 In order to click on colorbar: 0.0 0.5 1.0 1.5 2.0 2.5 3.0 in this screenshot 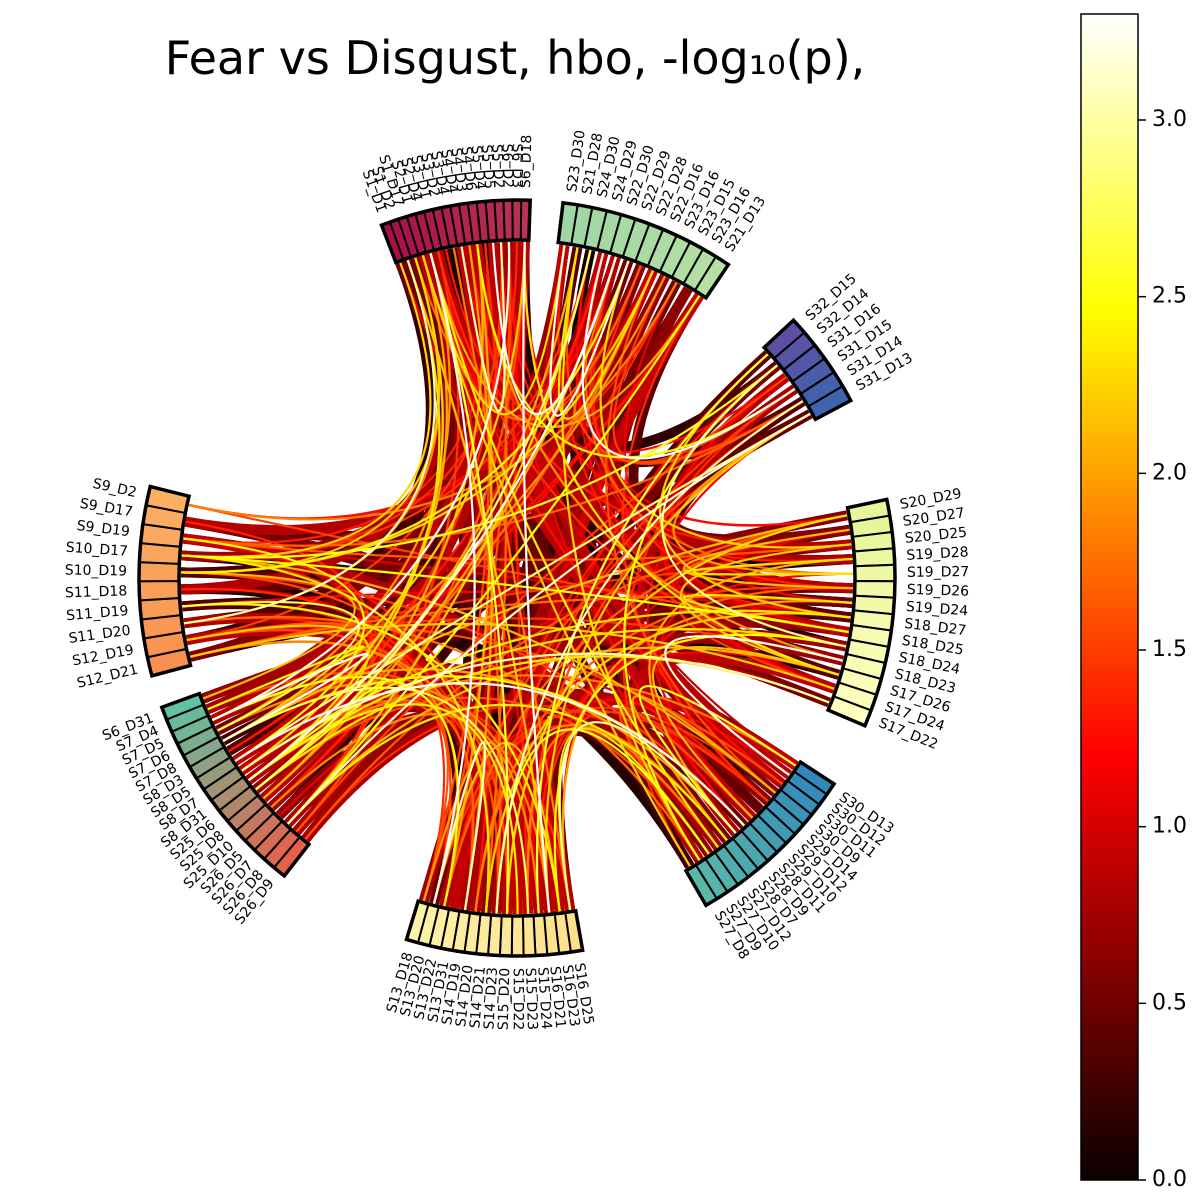, I will do `click(1133, 602)`.